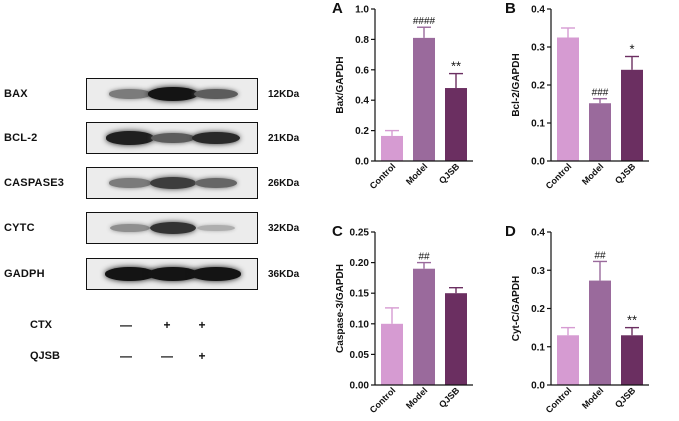 The width and height of the screenshot is (679, 421). What do you see at coordinates (362, 10) in the screenshot?
I see `y-tick-label: 1.0` at bounding box center [362, 10].